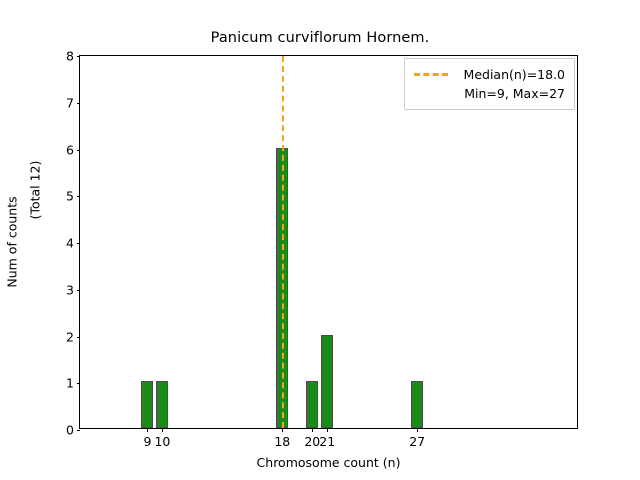 Image resolution: width=640 pixels, height=480 pixels. What do you see at coordinates (35, 190) in the screenshot?
I see `y-axis-total-label: (Total 12)` at bounding box center [35, 190].